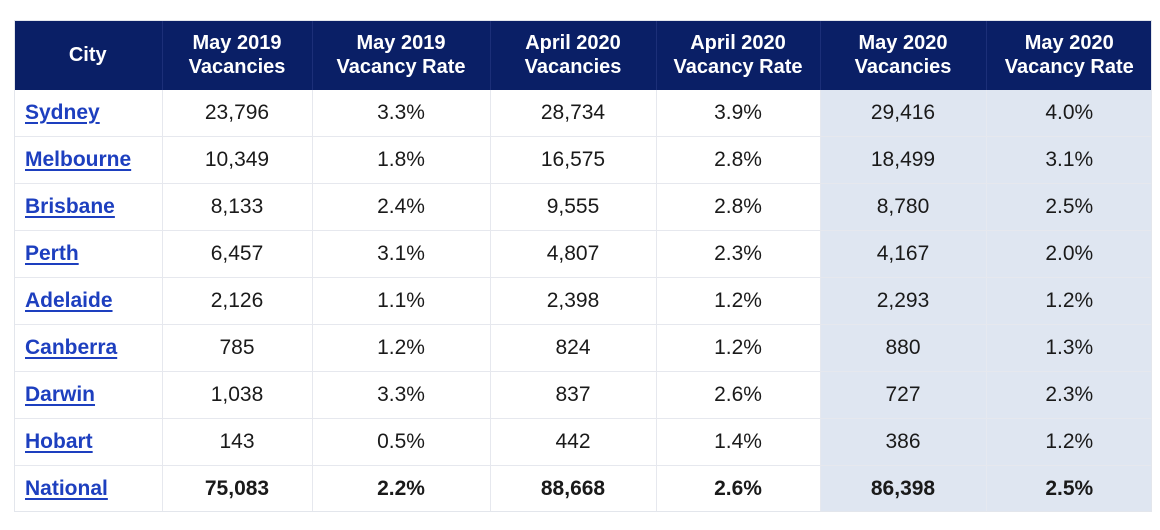 The height and width of the screenshot is (530, 1160). What do you see at coordinates (1069, 254) in the screenshot?
I see `table-cell: 2.0%` at bounding box center [1069, 254].